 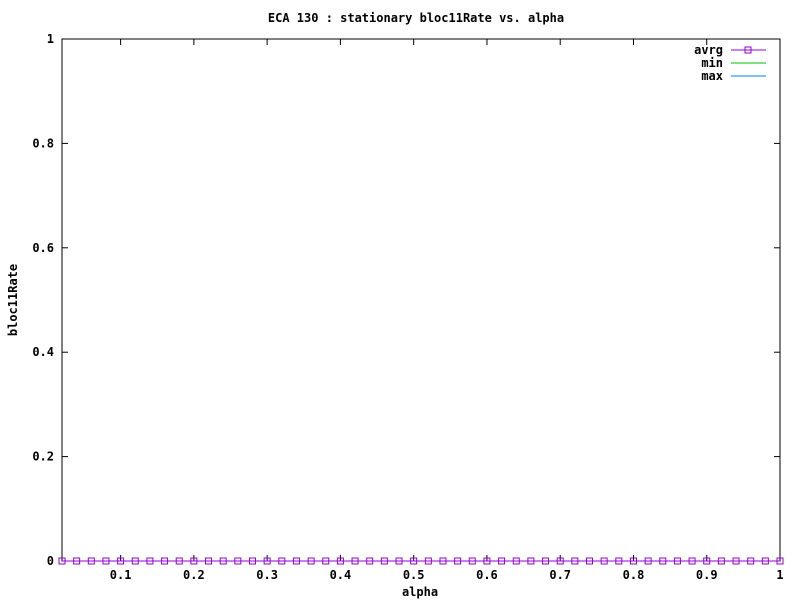 What do you see at coordinates (43, 248) in the screenshot?
I see `y-tick-label: 0.6` at bounding box center [43, 248].